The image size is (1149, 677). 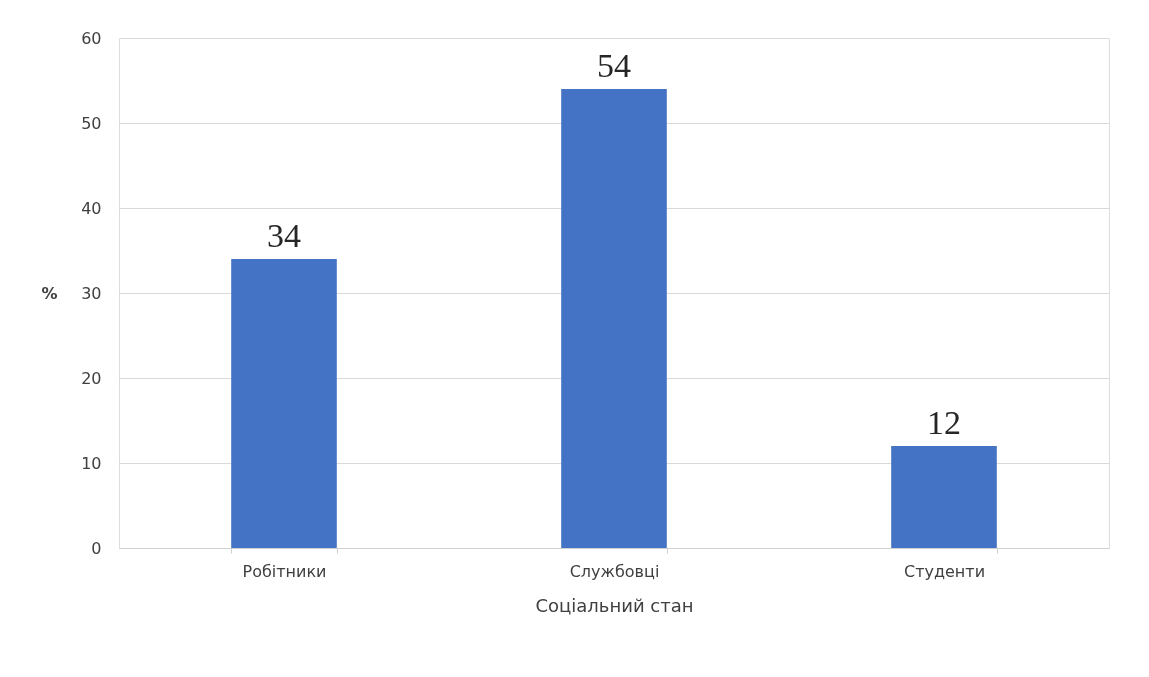 I want to click on x-axis-title: Соціальний стан, so click(x=614, y=605).